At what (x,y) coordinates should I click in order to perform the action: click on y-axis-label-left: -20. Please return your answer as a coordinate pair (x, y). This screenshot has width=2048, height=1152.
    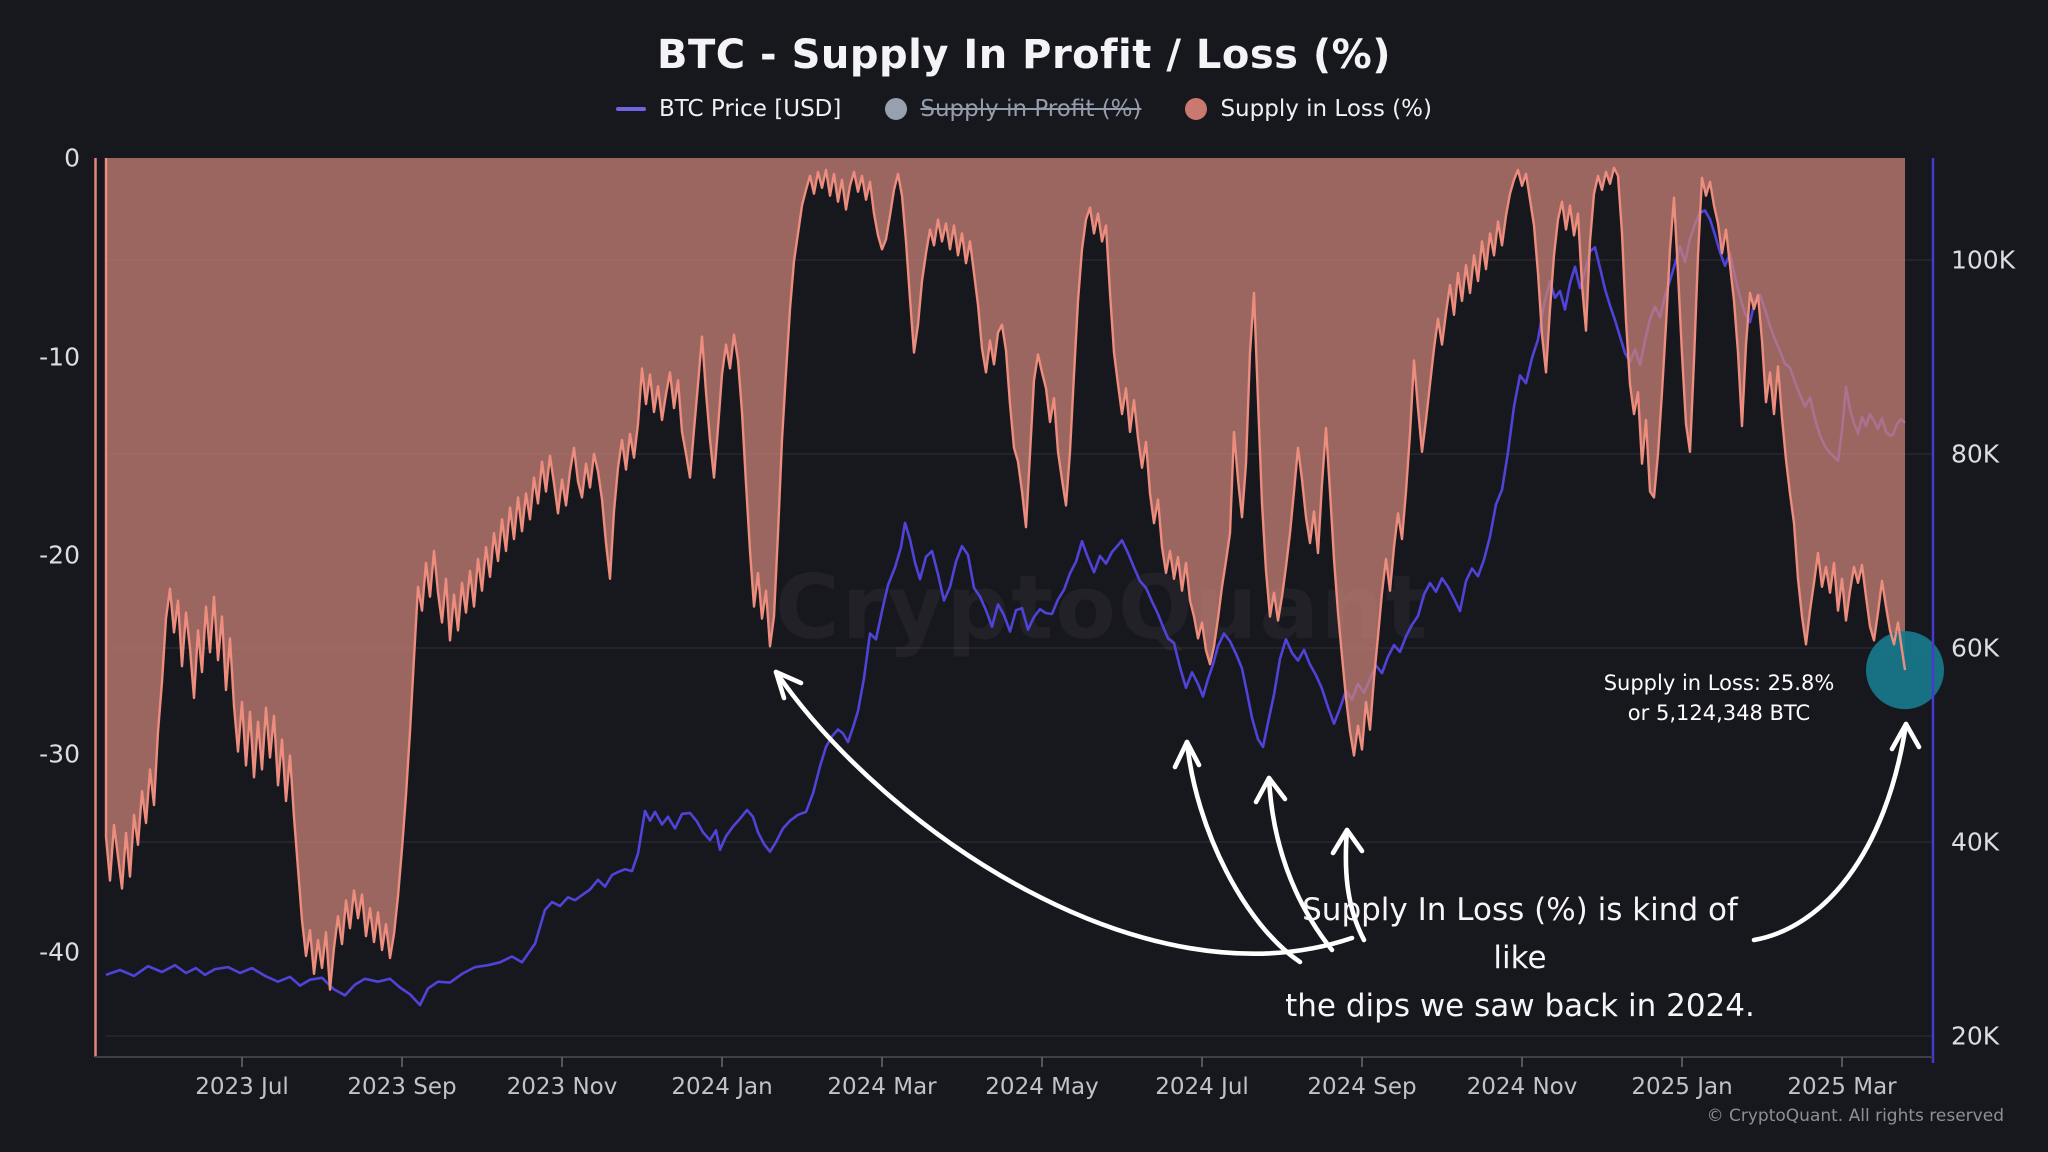
    Looking at the image, I should click on (59, 555).